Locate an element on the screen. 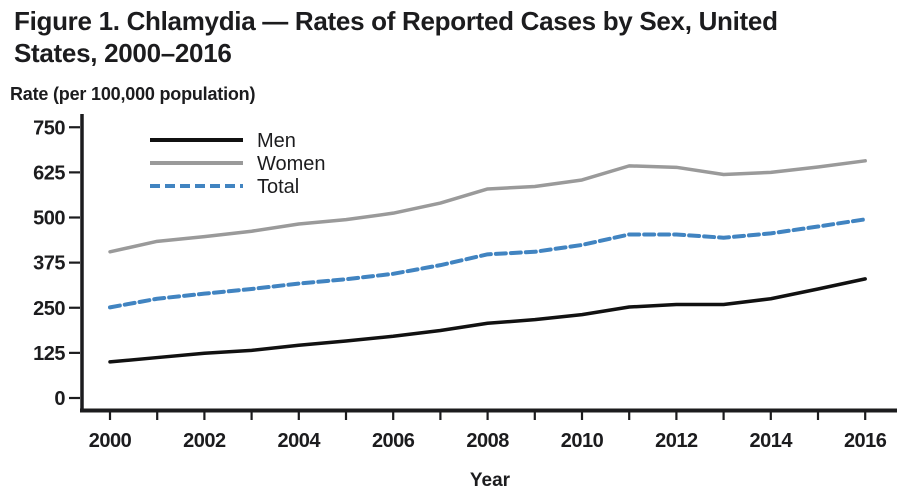  y-tick-label: 500 is located at coordinates (49, 219).